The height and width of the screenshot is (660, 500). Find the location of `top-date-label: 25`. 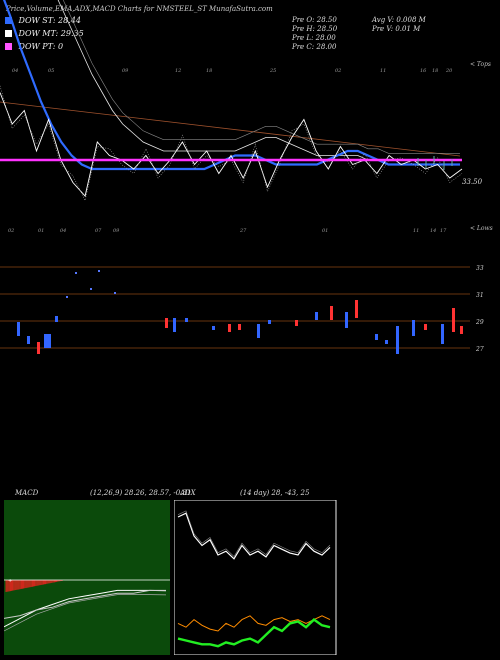

top-date-label: 25 is located at coordinates (272, 71).